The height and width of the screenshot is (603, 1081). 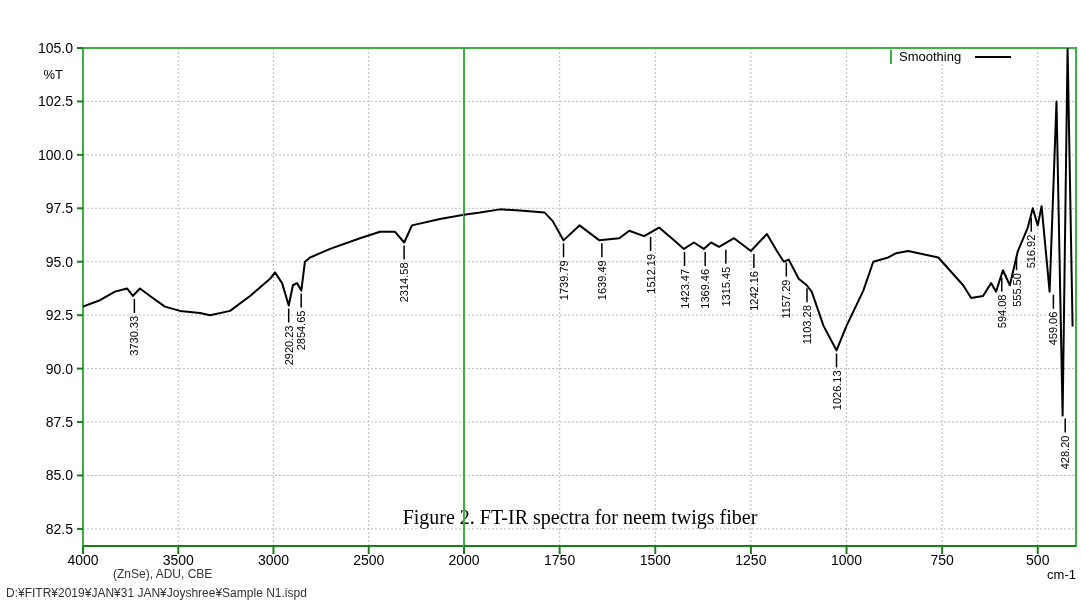 What do you see at coordinates (163, 574) in the screenshot?
I see `text: (ZnSe), ADU, CBE` at bounding box center [163, 574].